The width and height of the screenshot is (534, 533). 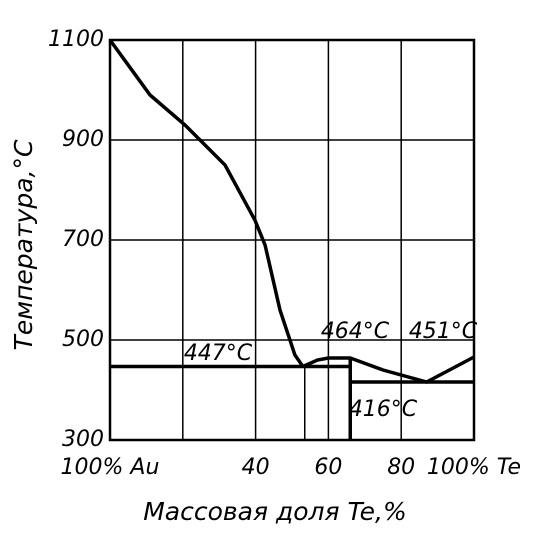 What do you see at coordinates (83, 339) in the screenshot?
I see `y-tick-label: 500` at bounding box center [83, 339].